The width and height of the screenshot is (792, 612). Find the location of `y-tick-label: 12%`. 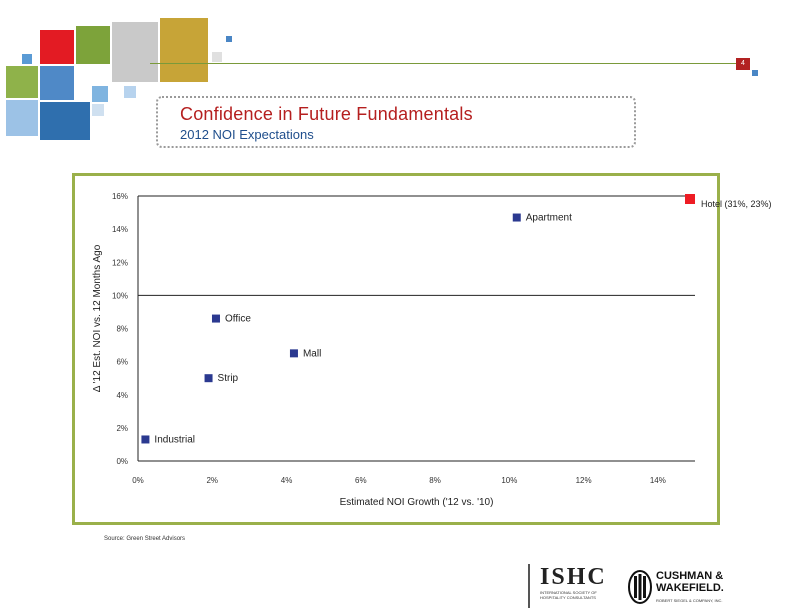

y-tick-label: 12% is located at coordinates (120, 262).